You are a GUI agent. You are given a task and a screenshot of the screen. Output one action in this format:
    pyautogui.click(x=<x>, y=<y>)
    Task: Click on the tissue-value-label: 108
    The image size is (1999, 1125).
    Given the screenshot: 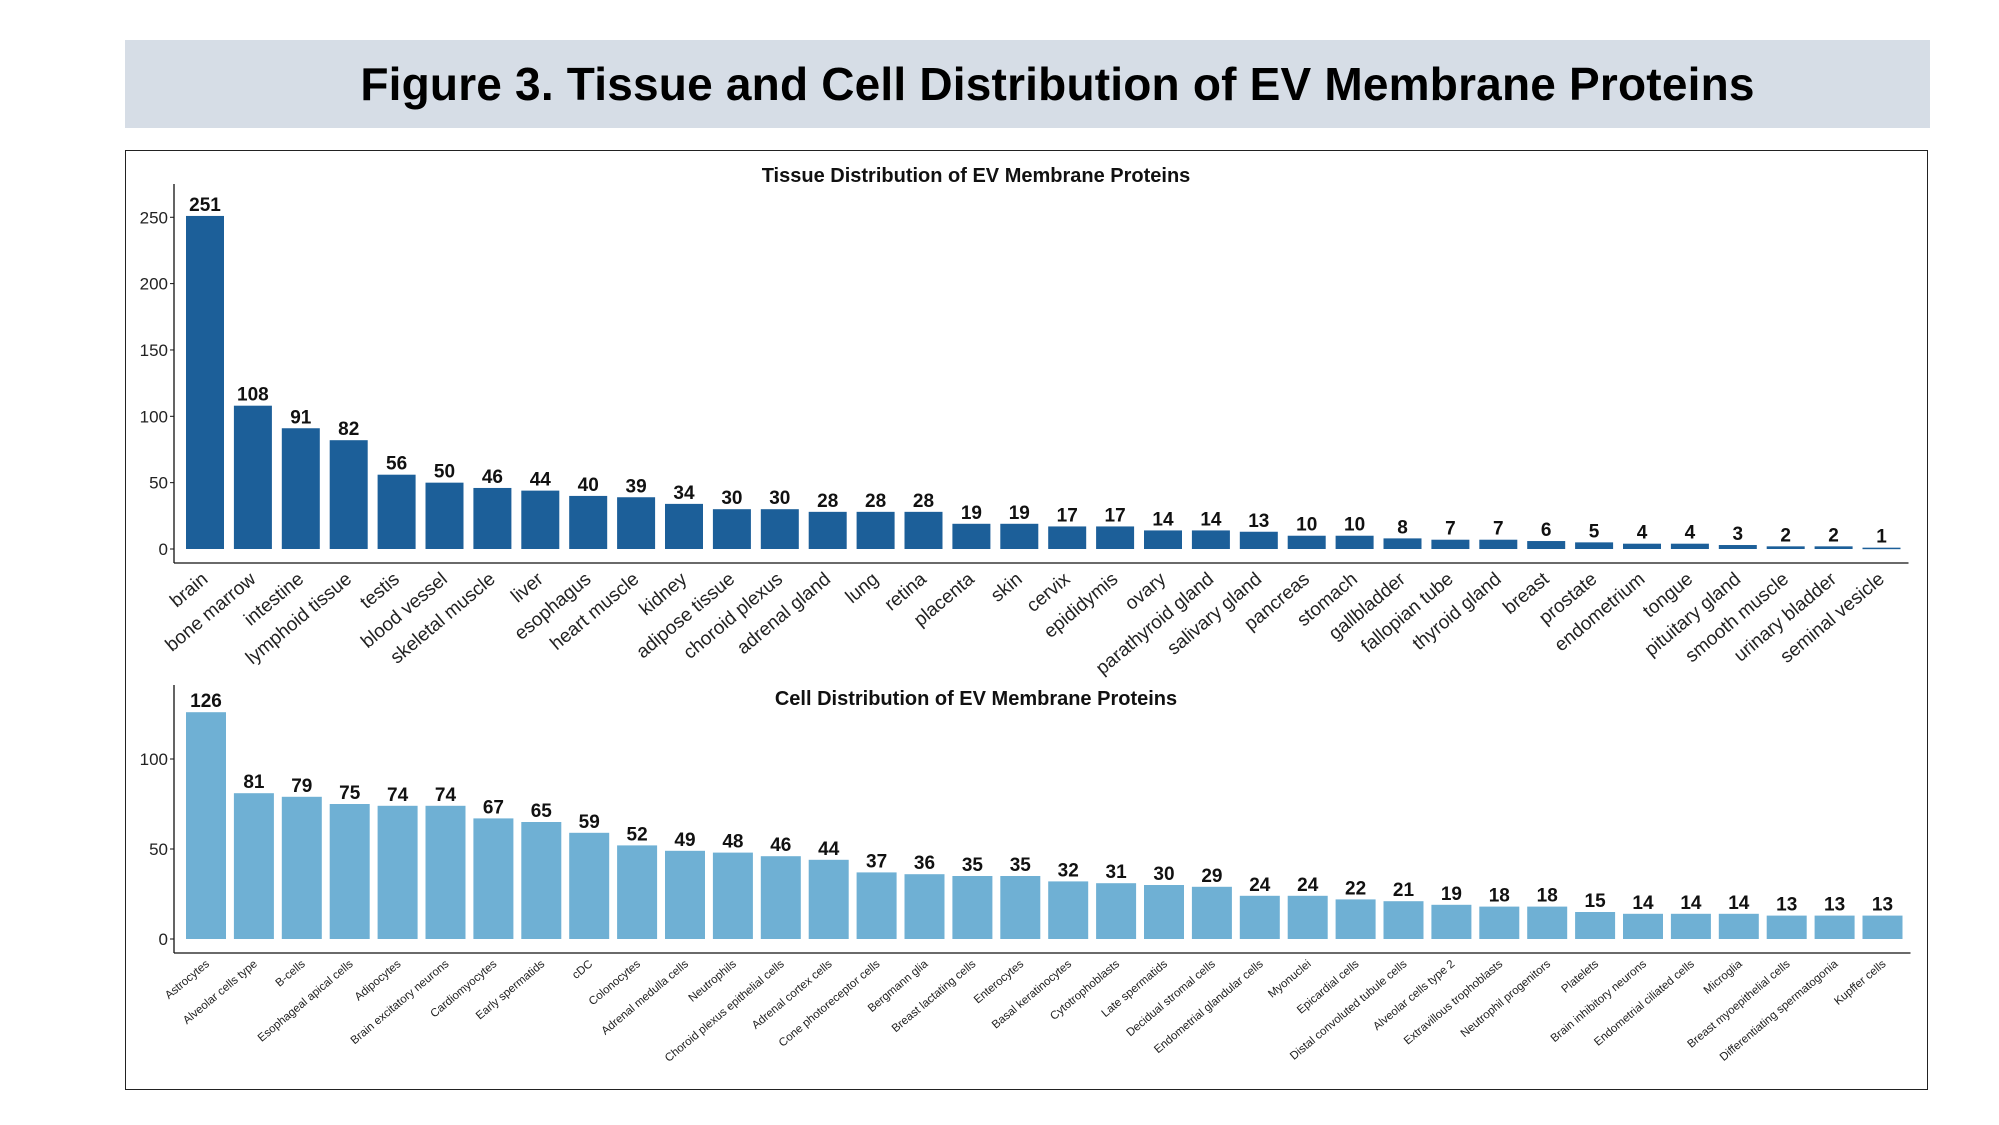 What is the action you would take?
    pyautogui.click(x=253, y=395)
    